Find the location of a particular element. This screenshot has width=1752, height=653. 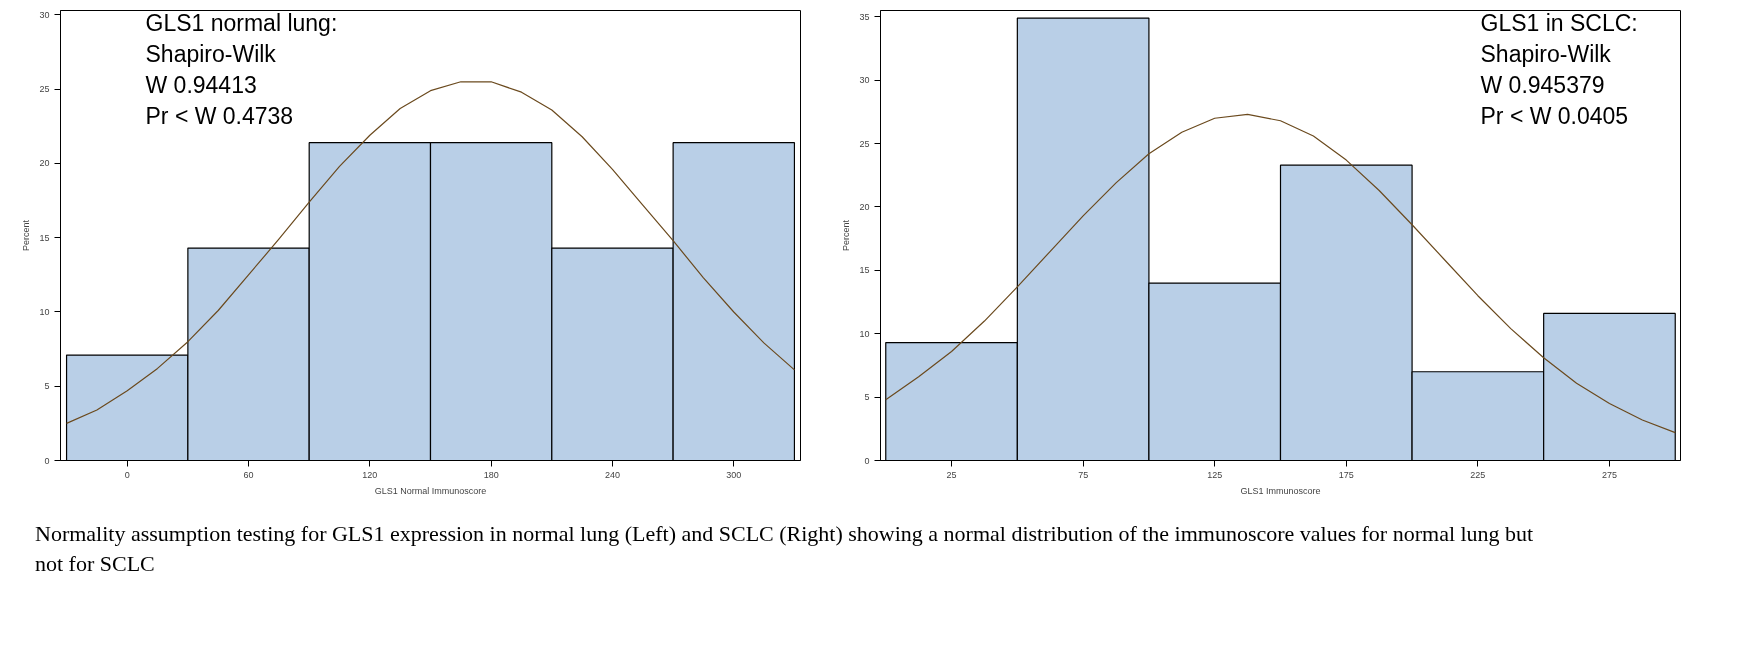

text: Normality assumption testing for GLS1 expression in normal lung (Left) and SCLC (Right) showing a normal distribution of the immunoscore values for normal lung but not for SCLC is located at coordinates (785, 549).